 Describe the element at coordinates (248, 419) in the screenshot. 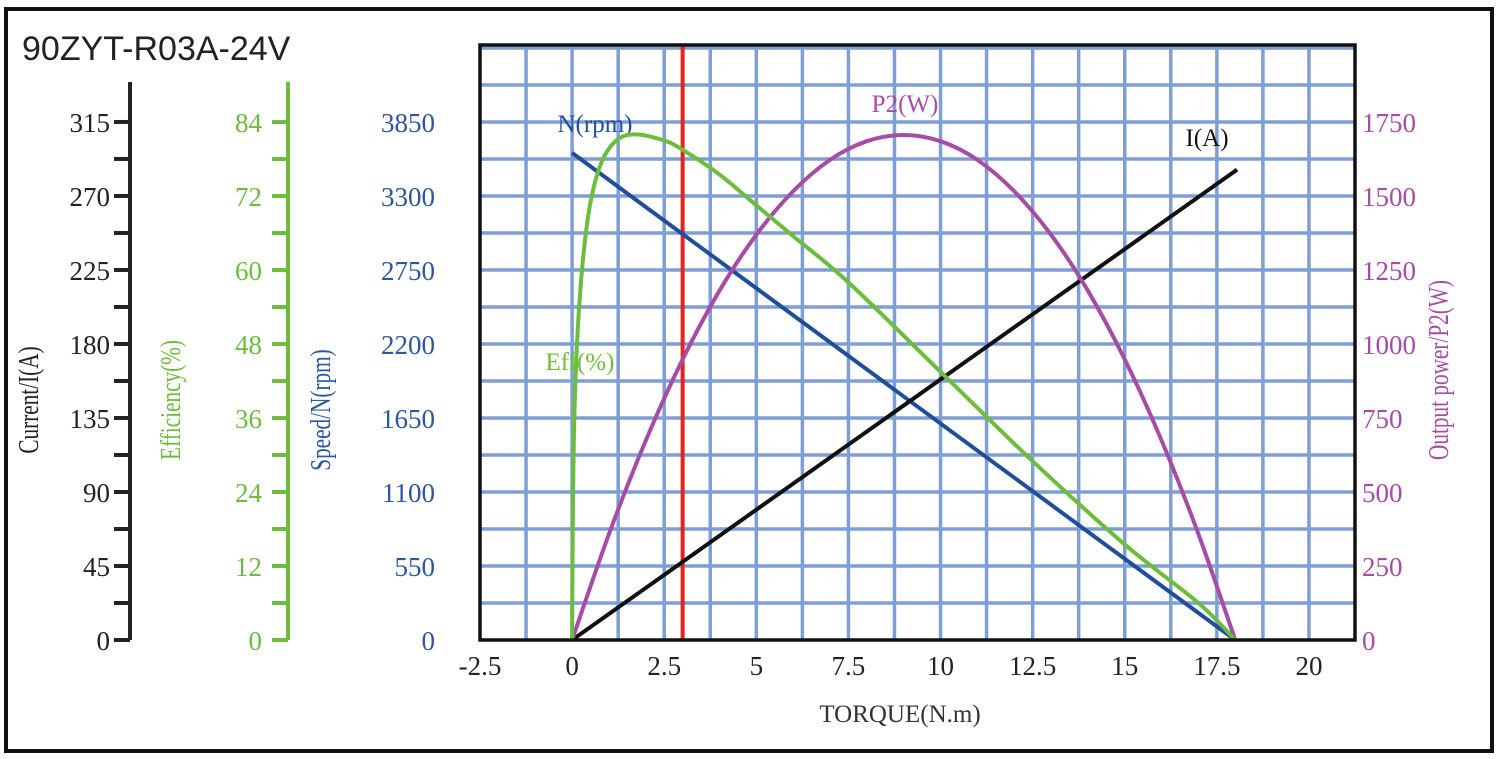

I see `efficiency-tick-label: 36` at that location.